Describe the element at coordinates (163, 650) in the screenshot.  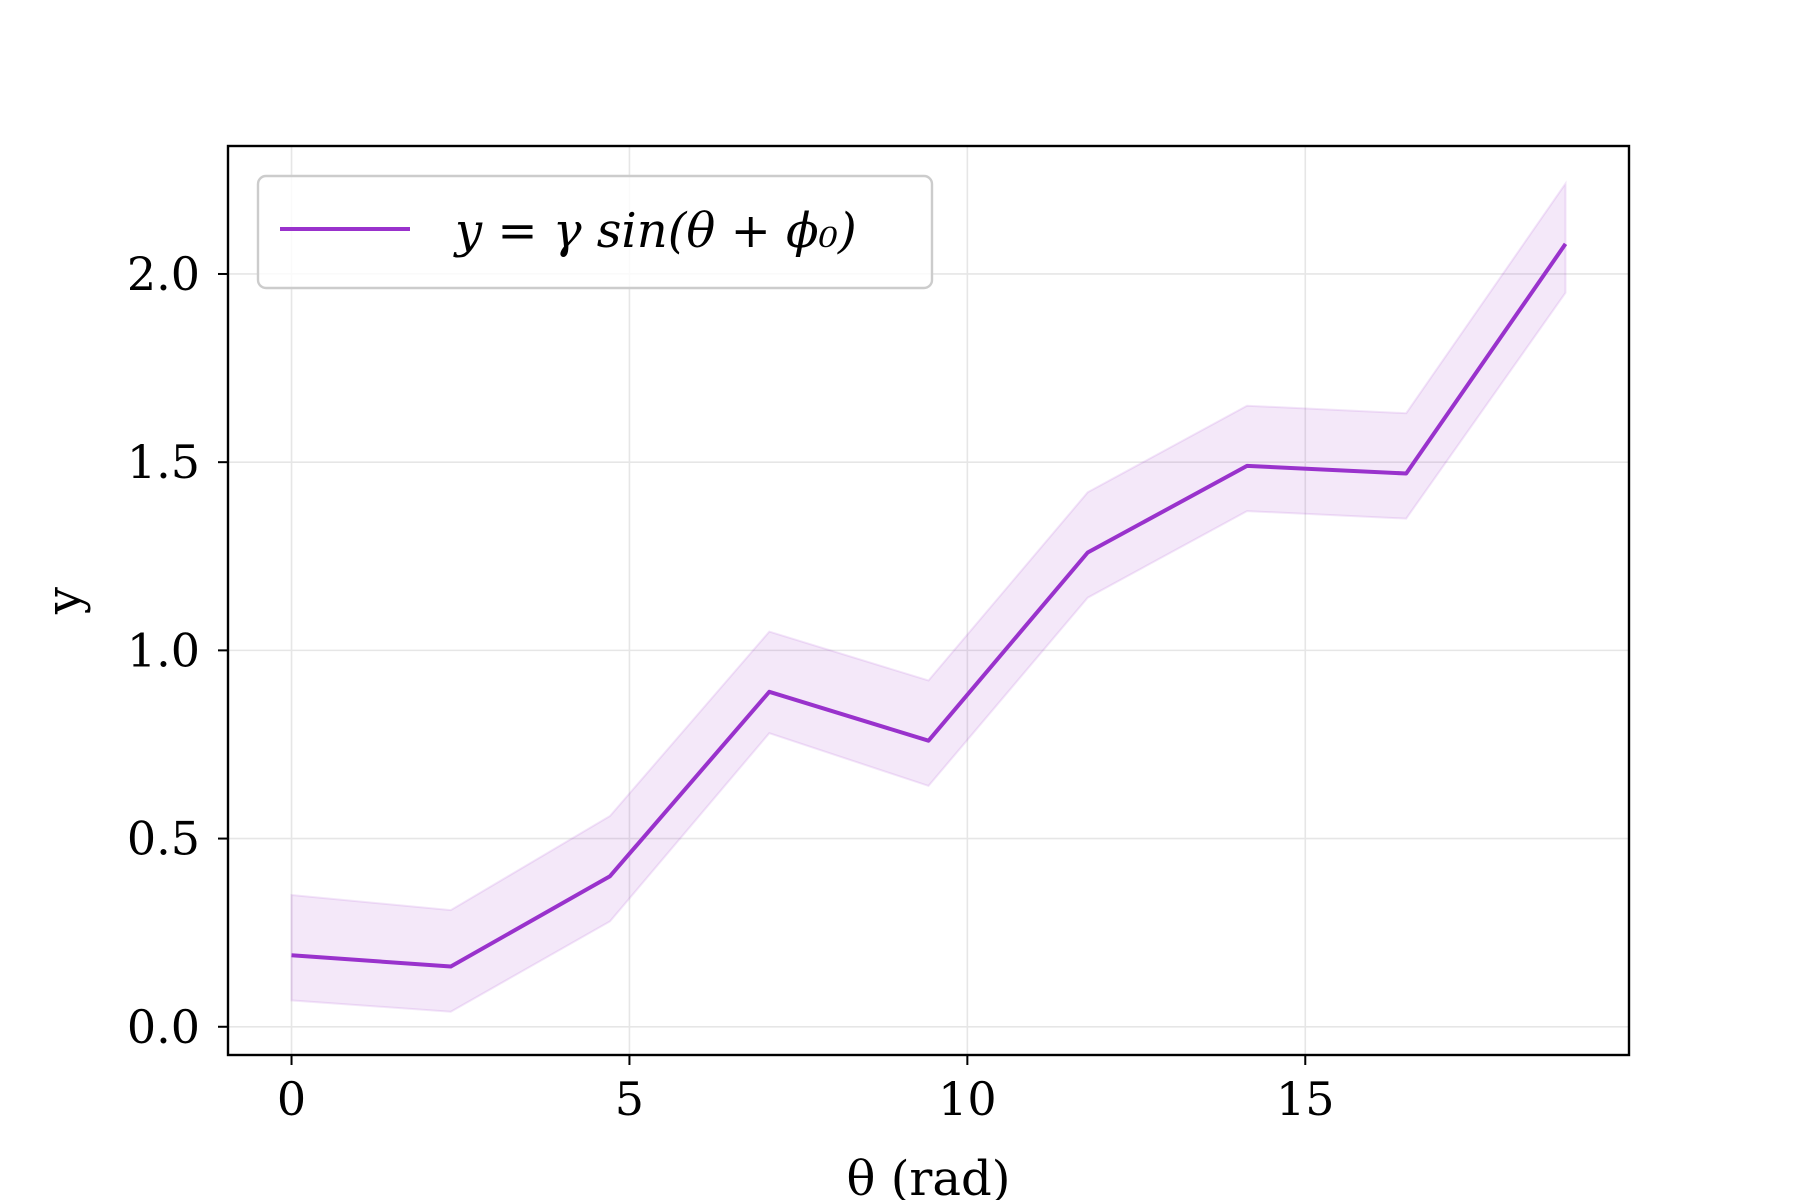
I see `y-tick-label: 1.0` at that location.